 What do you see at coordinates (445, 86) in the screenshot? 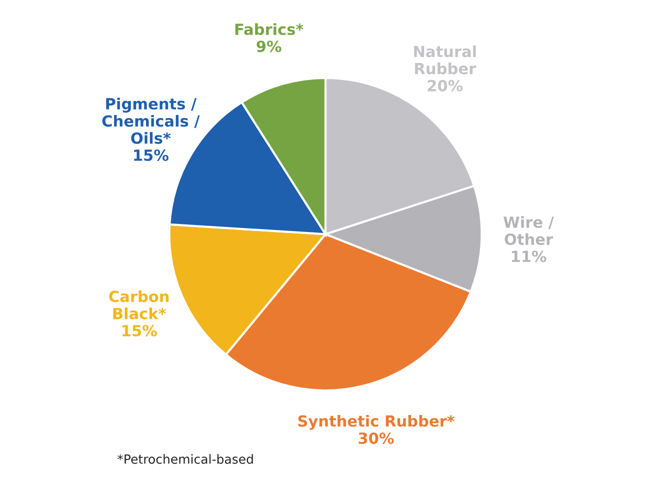
I see `data-label: 20%` at bounding box center [445, 86].